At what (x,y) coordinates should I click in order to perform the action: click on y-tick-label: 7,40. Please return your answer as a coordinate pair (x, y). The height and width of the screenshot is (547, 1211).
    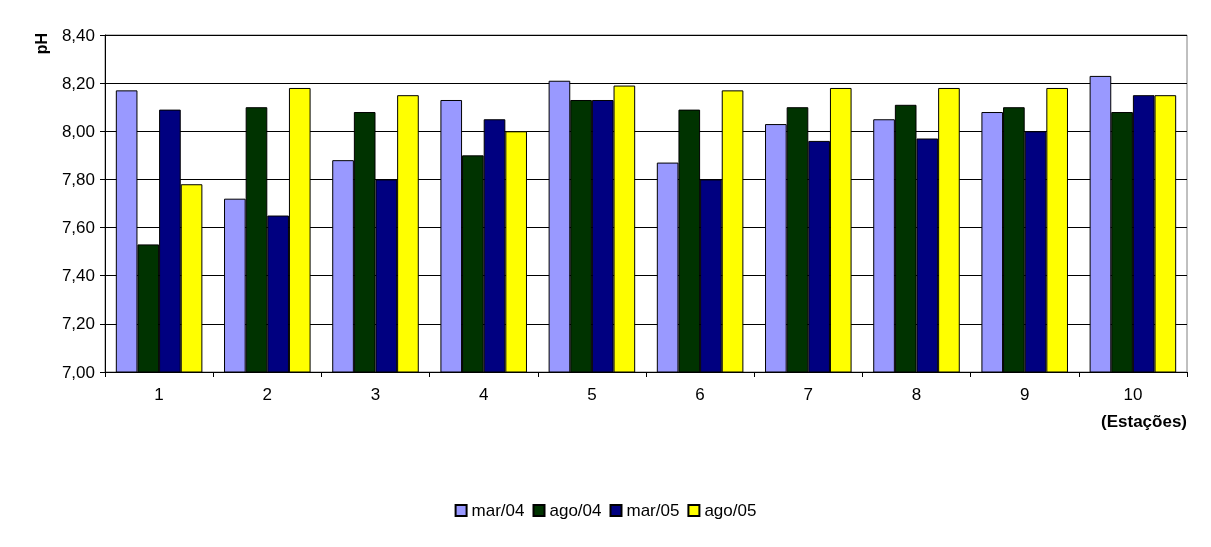
    Looking at the image, I should click on (78, 276).